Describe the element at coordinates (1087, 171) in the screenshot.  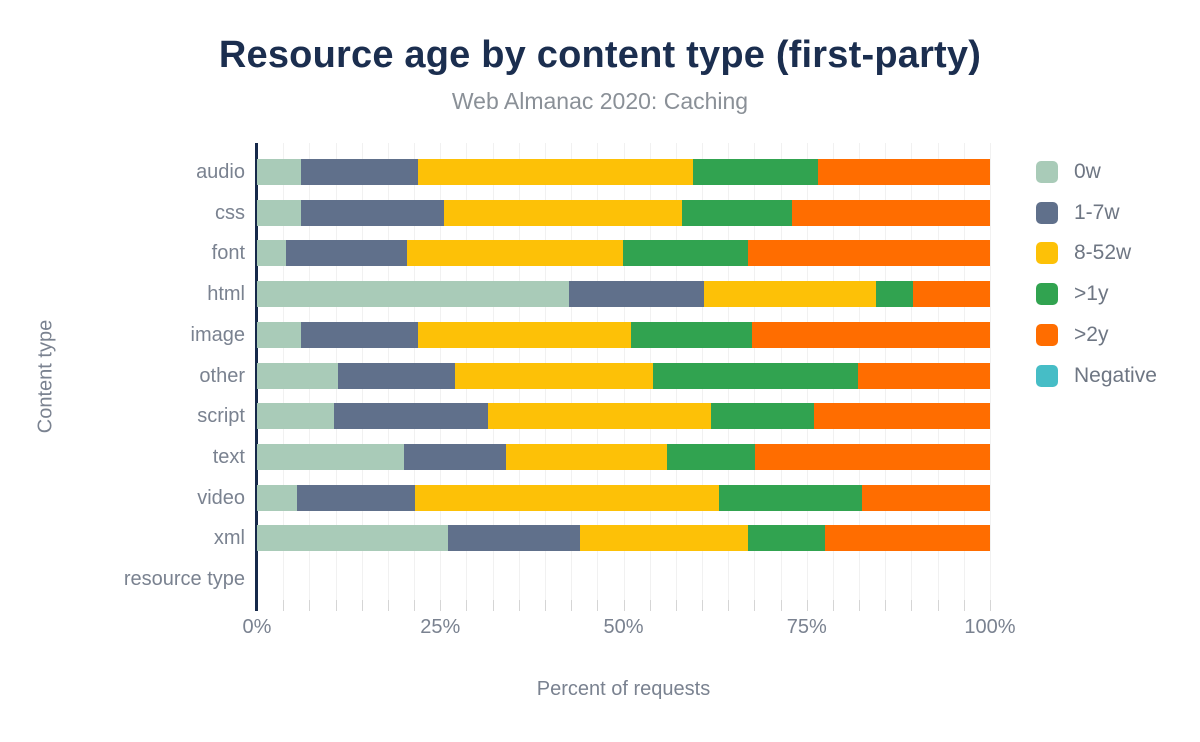
I see `legend-label: 0w` at that location.